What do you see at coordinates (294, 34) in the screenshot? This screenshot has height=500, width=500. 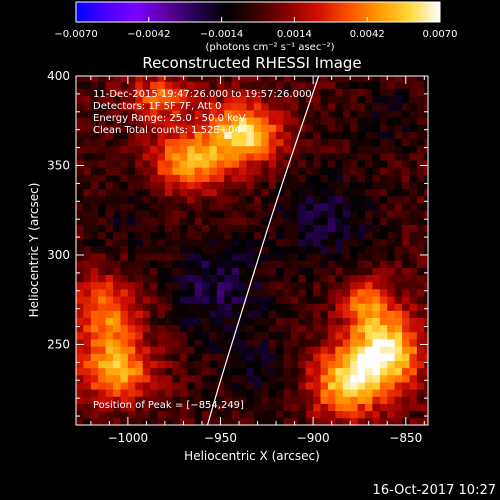 I see `colorbar-tick-label: 0.0014` at bounding box center [294, 34].